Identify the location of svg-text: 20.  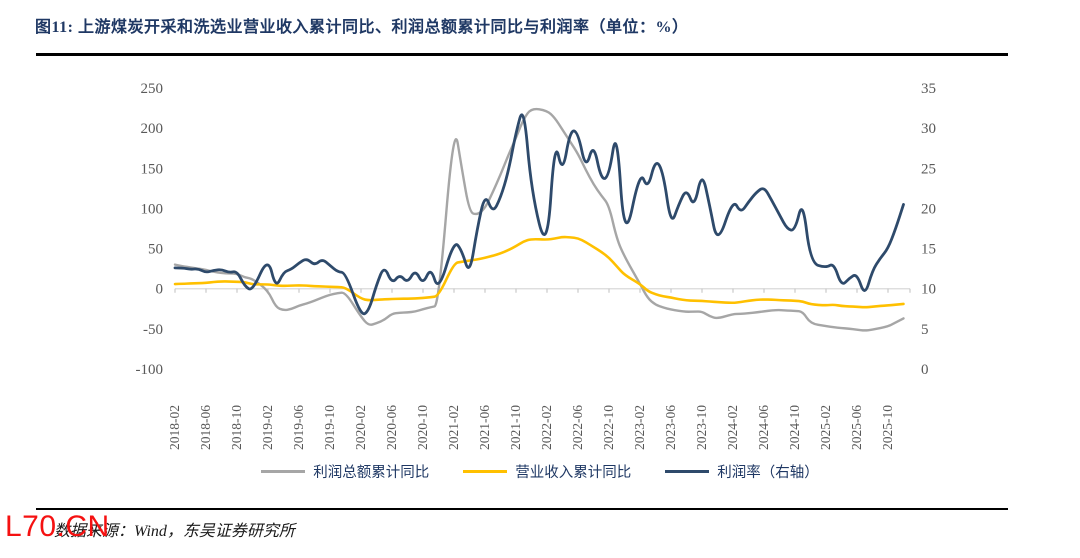
(928, 209).